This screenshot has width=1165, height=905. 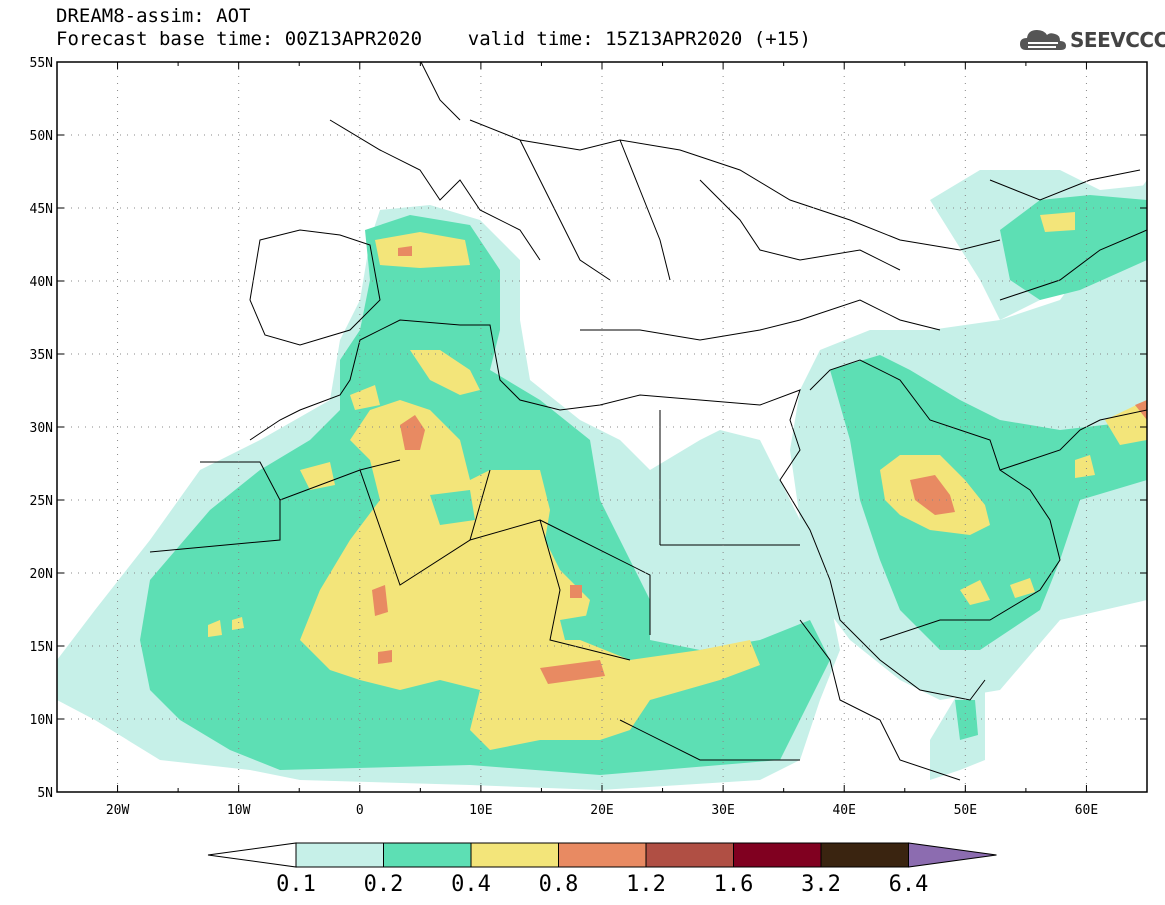 I want to click on colorbar-level-label: 3.2, so click(x=821, y=884).